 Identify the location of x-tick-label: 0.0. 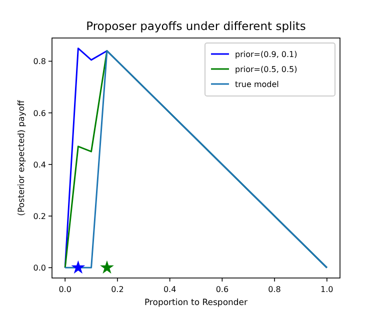
(65, 289).